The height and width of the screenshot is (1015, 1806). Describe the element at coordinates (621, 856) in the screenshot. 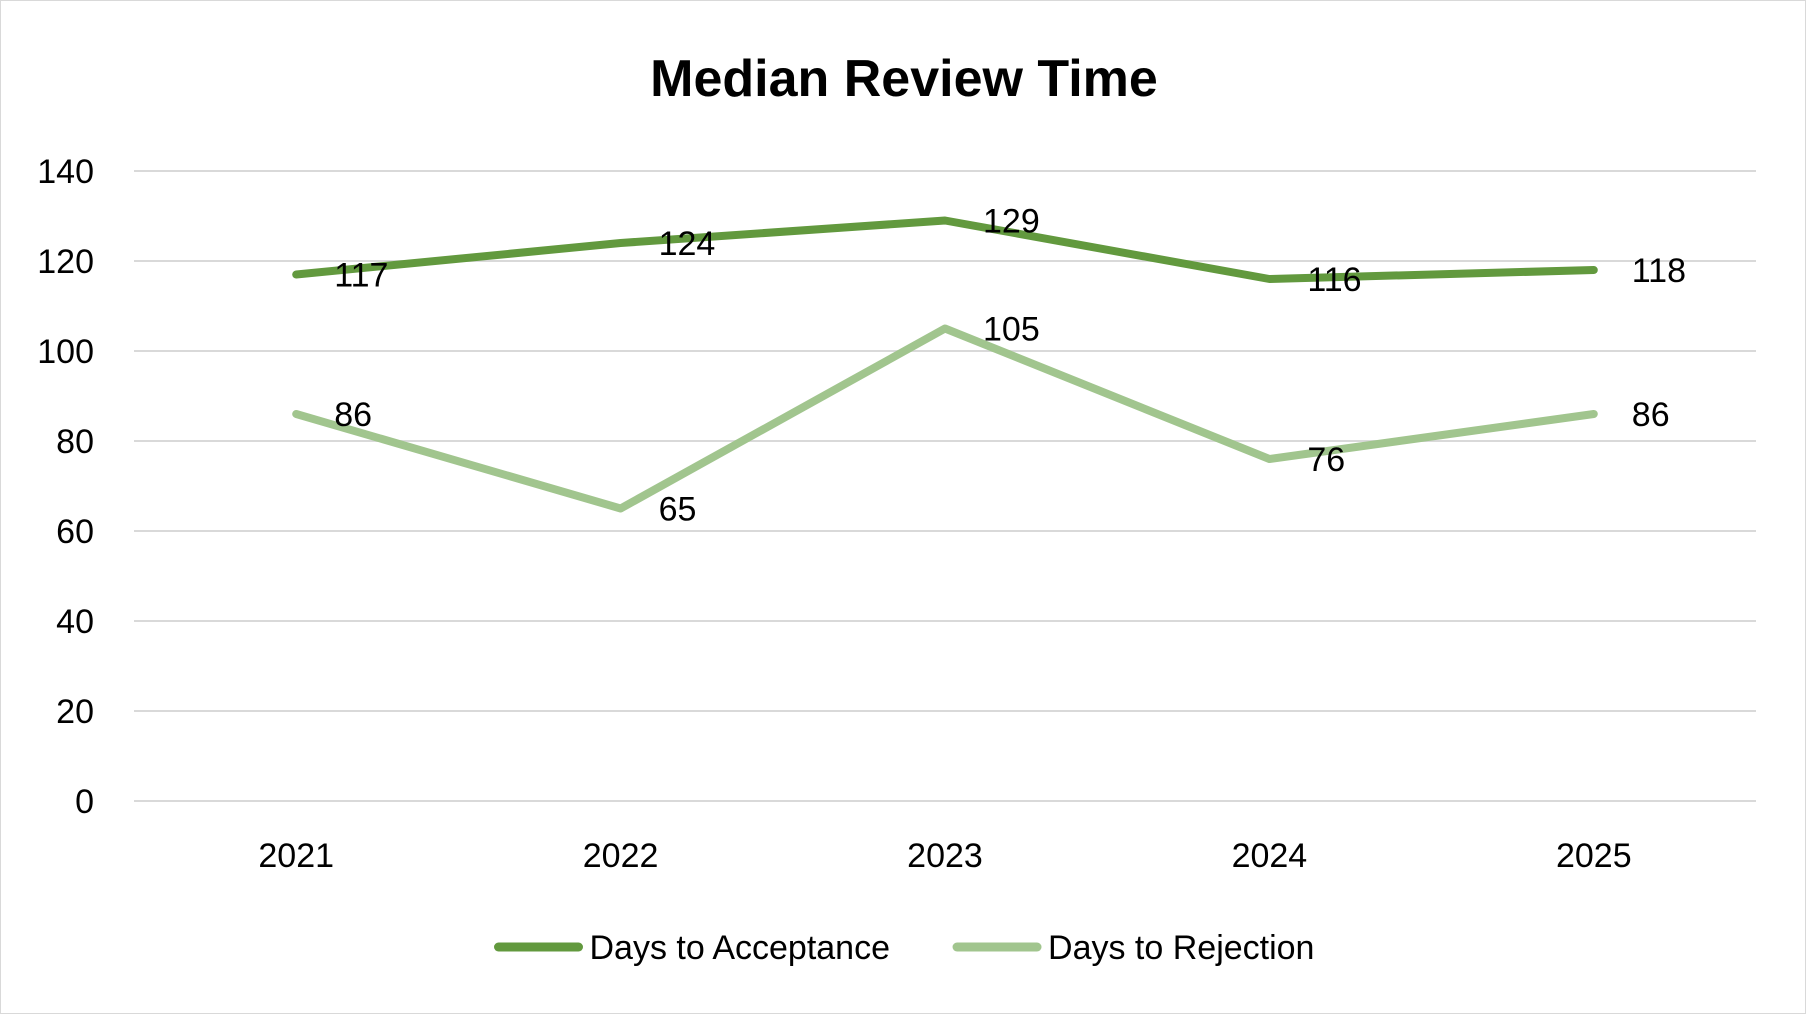

I see `x-tick-label: 2022` at that location.